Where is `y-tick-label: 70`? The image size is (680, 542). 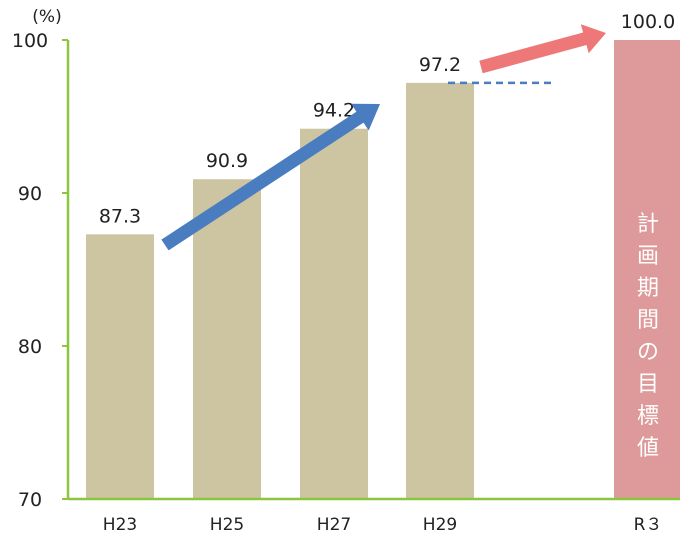
y-tick-label: 70 is located at coordinates (30, 500).